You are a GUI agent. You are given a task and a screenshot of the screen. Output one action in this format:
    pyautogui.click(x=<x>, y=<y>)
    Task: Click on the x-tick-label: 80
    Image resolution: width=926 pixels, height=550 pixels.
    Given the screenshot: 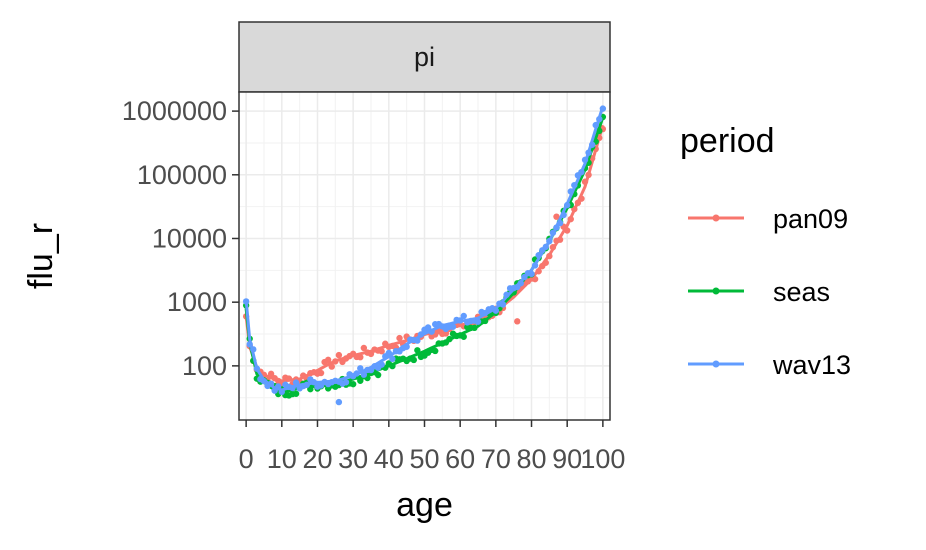 What is the action you would take?
    pyautogui.click(x=531, y=459)
    